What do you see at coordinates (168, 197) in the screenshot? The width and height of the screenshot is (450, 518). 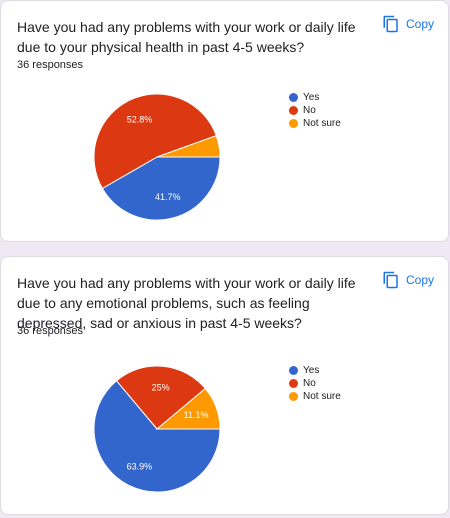 I see `pie-slice-label: 41.7%` at bounding box center [168, 197].